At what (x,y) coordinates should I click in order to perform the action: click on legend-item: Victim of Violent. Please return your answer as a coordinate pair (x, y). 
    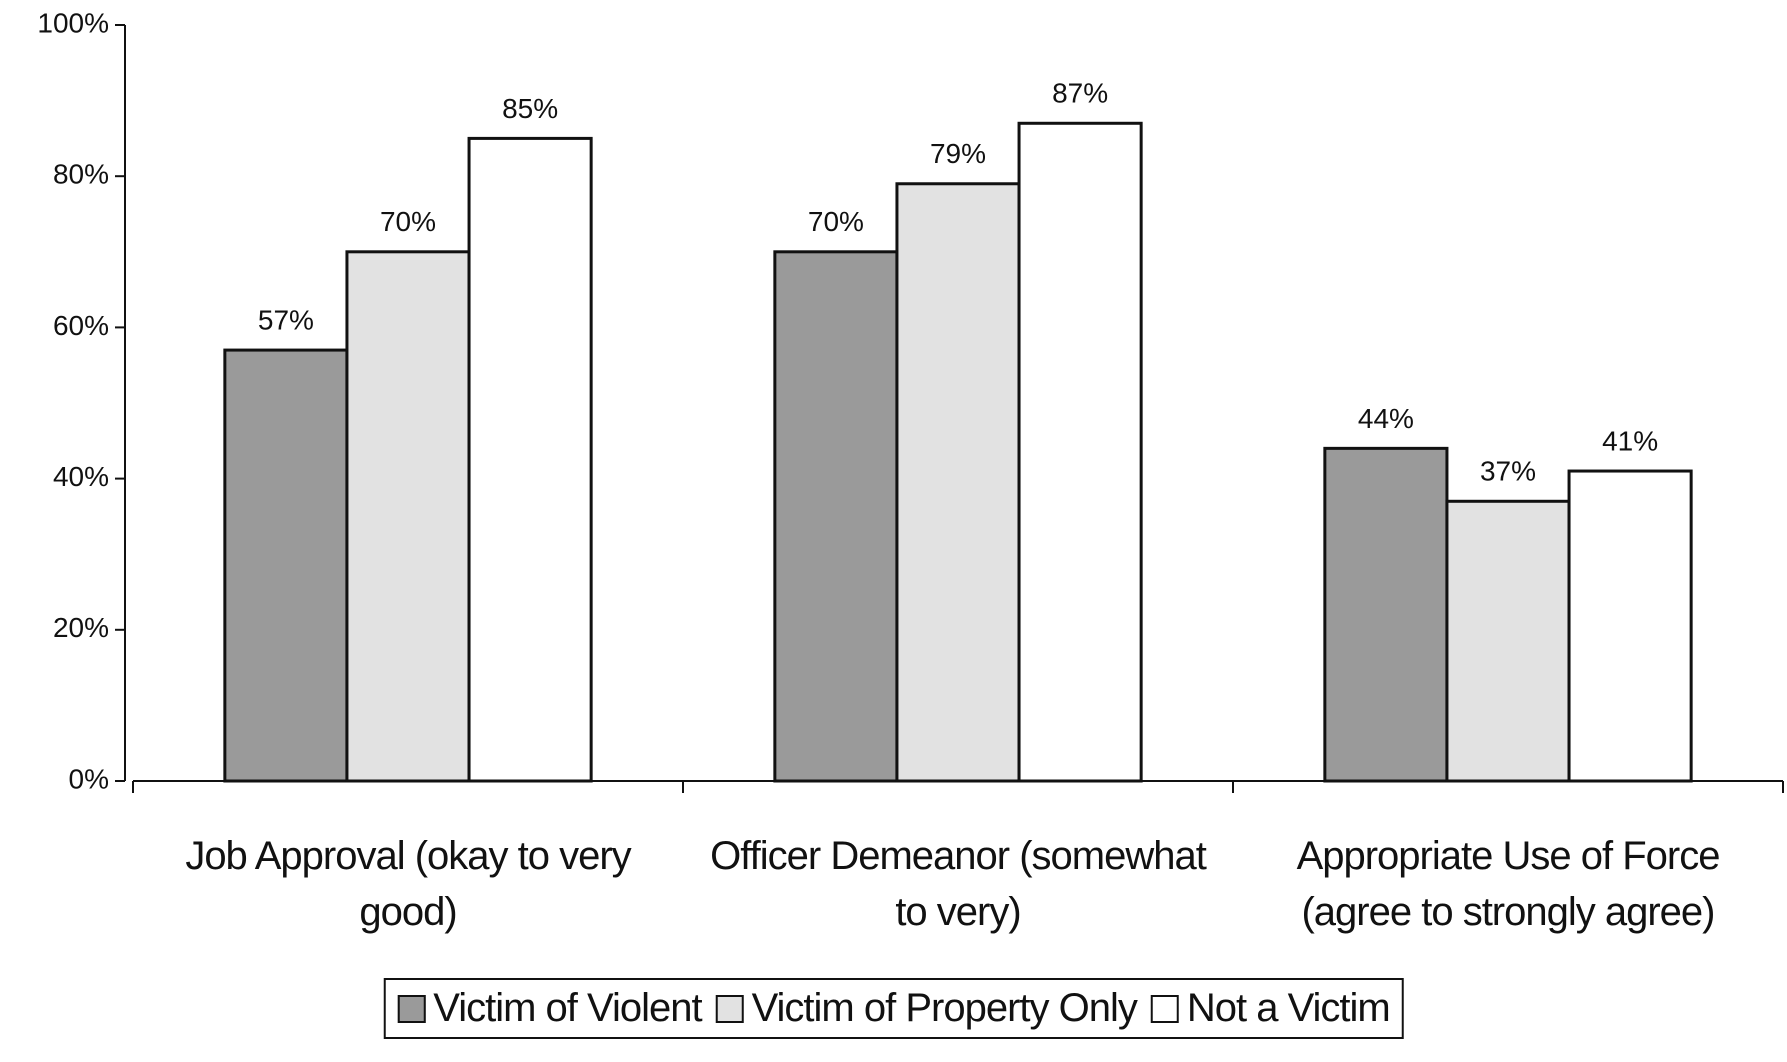
    Looking at the image, I should click on (550, 1008).